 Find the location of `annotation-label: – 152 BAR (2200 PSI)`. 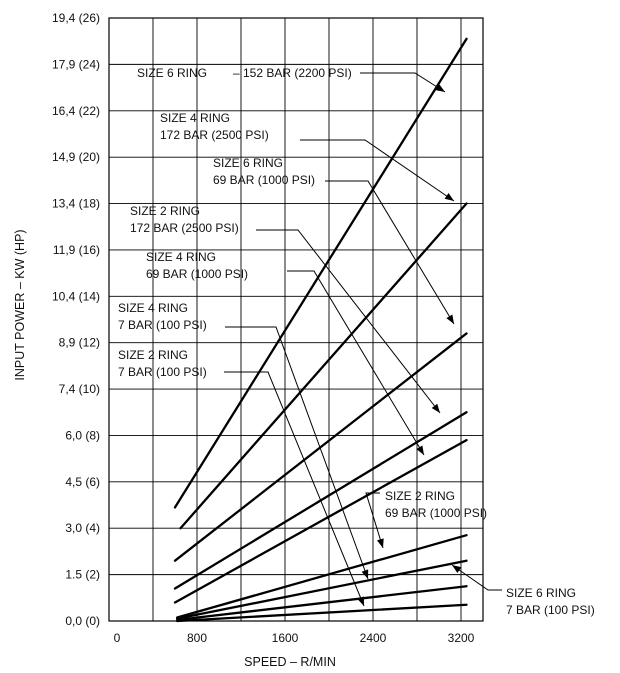

annotation-label: – 152 BAR (2200 PSI) is located at coordinates (292, 73).